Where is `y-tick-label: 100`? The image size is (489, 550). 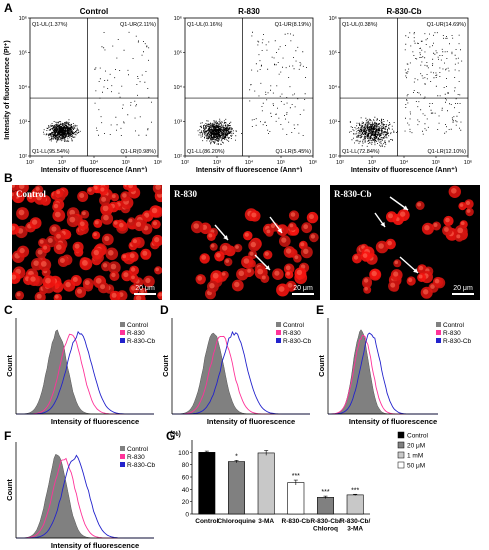
y-tick-label: 100 is located at coordinates (183, 453).